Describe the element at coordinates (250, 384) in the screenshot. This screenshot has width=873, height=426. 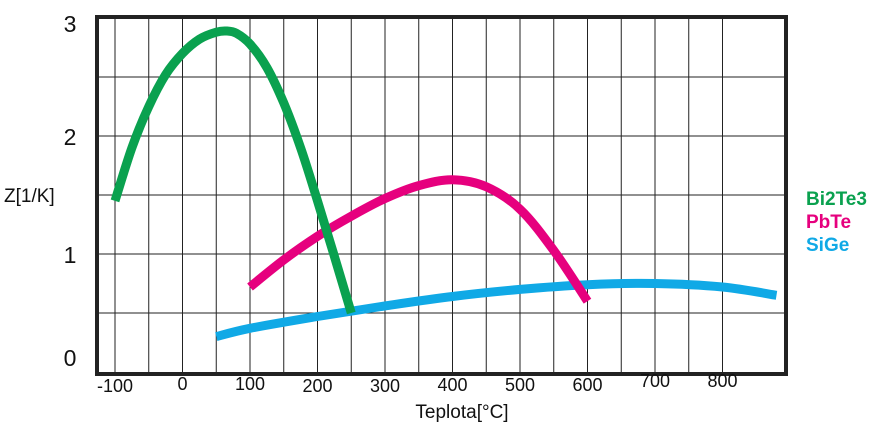
I see `x-tick-label: 100` at that location.